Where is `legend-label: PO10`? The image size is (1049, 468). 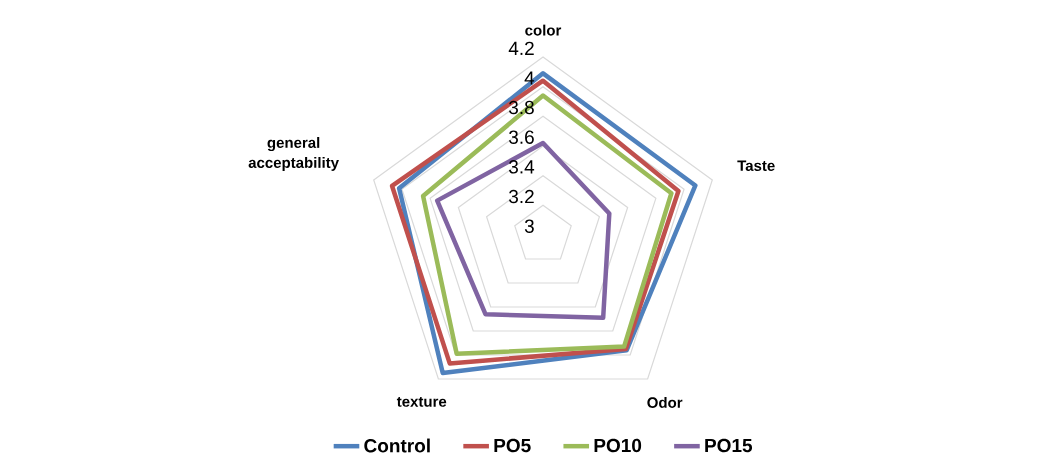
legend-label: PO10 is located at coordinates (618, 445).